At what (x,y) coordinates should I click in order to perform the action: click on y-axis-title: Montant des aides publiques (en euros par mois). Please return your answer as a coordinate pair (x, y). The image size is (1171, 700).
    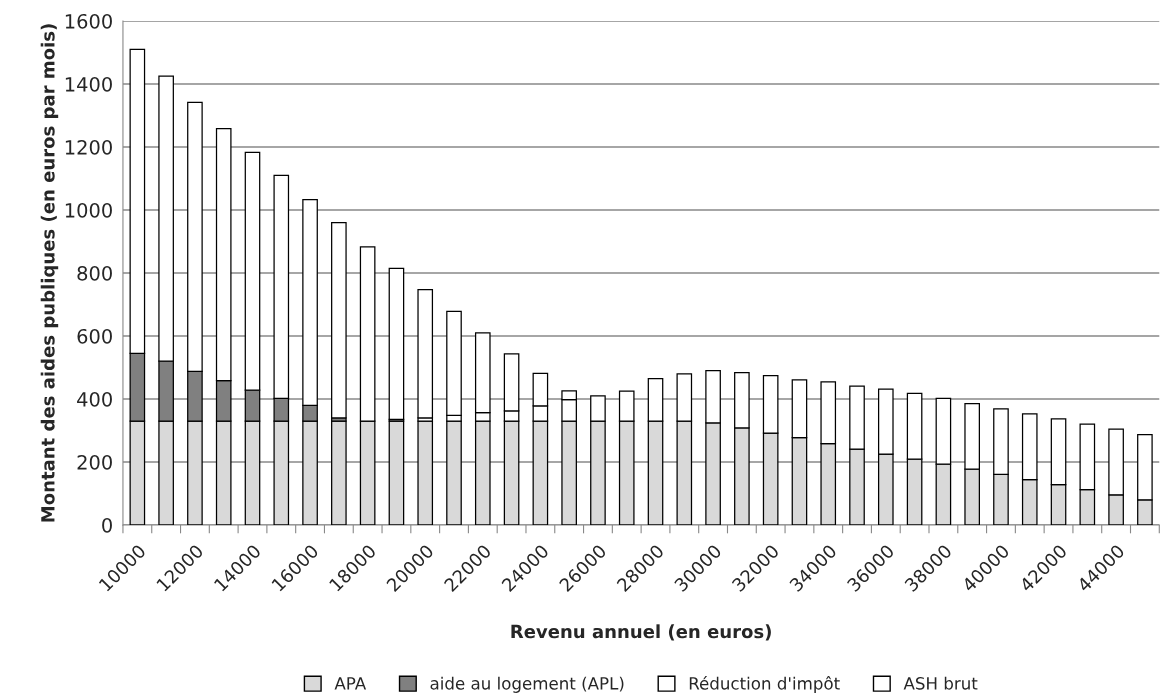
    Looking at the image, I should click on (49, 273).